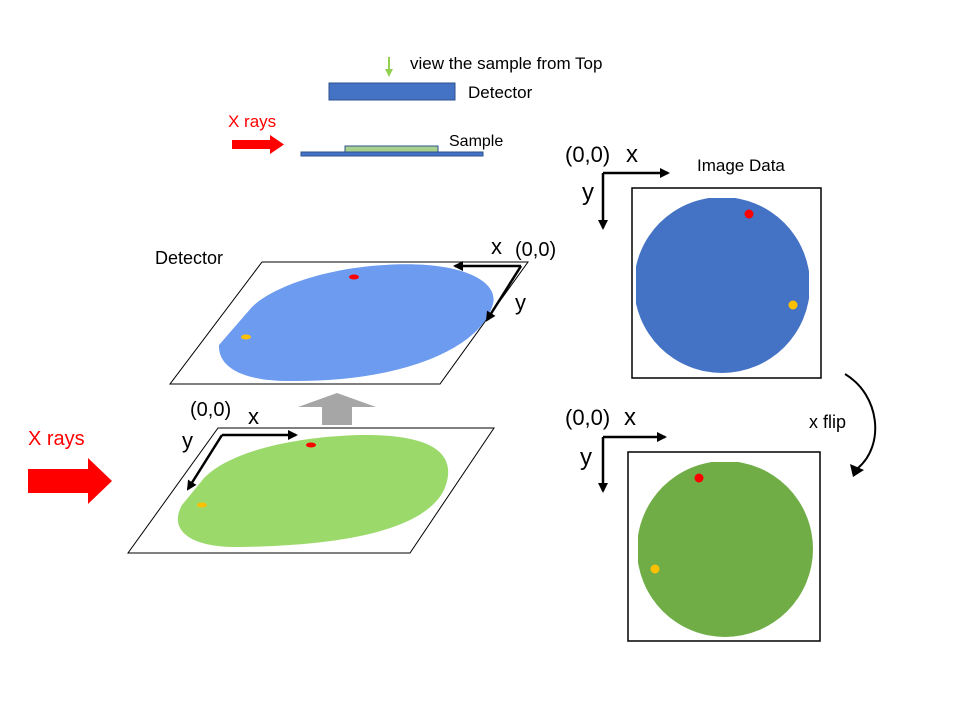 This screenshot has height=720, width=960. I want to click on detector-x-label: x, so click(496, 246).